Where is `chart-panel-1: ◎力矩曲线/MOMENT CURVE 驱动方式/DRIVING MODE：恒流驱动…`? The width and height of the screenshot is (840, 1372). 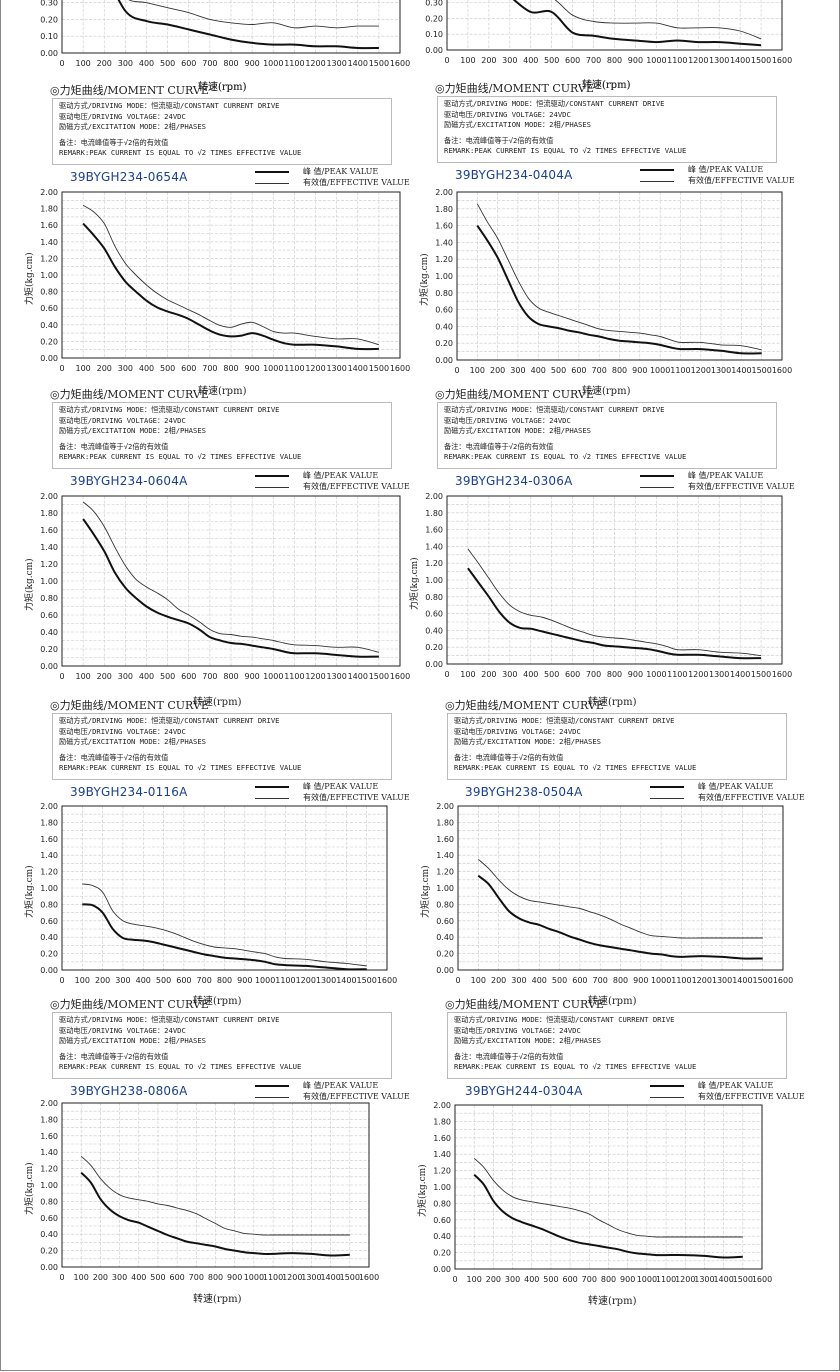 chart-panel-1: ◎力矩曲线/MOMENT CURVE 驱动方式/DRIVING MODE：恒流驱动… is located at coordinates (242, 234).